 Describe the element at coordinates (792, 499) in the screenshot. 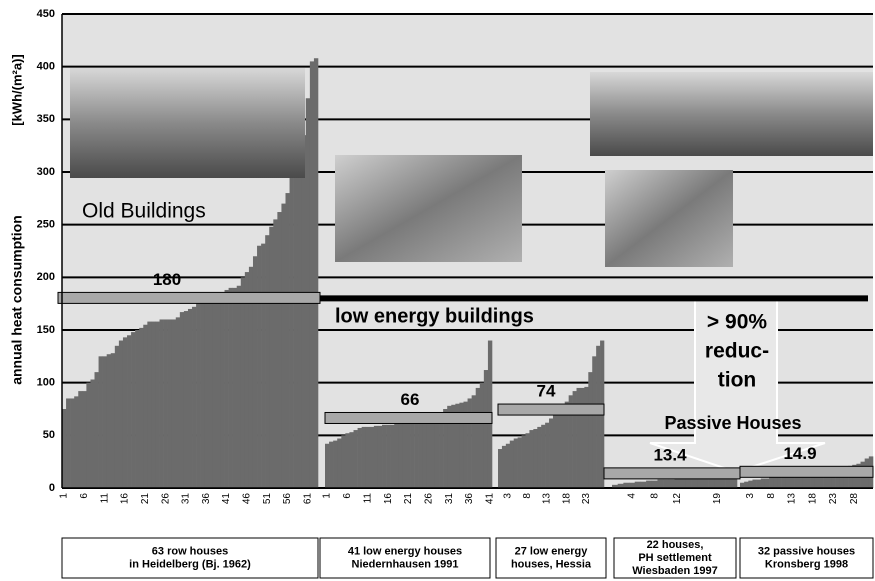

I see `x-tick-label: 13` at that location.